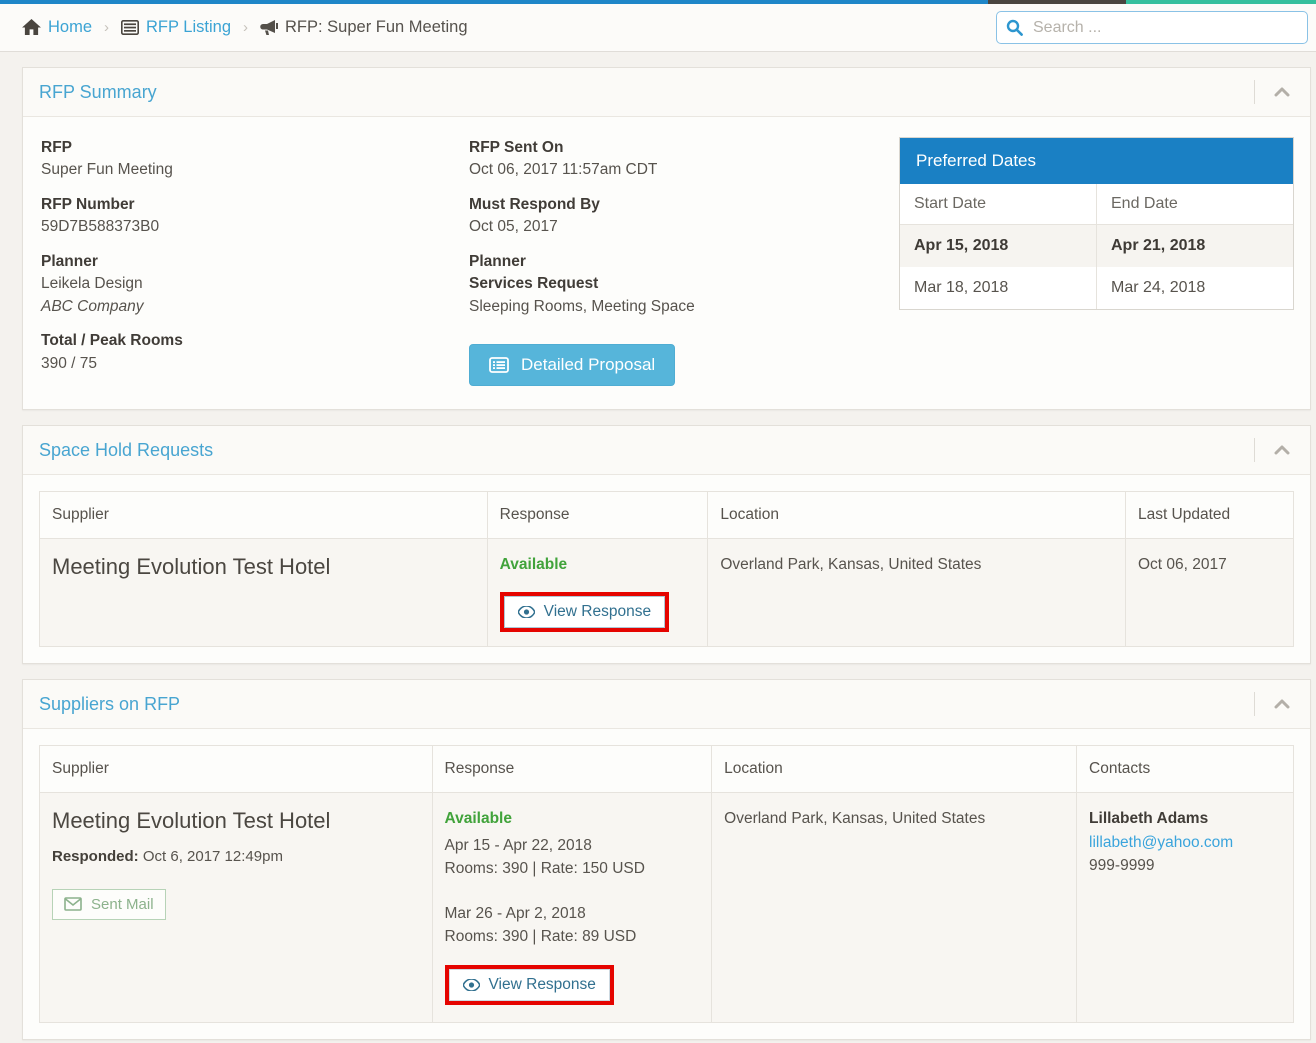  What do you see at coordinates (1209, 593) in the screenshot?
I see `last-updated-cell: Oct 06, 2017` at bounding box center [1209, 593].